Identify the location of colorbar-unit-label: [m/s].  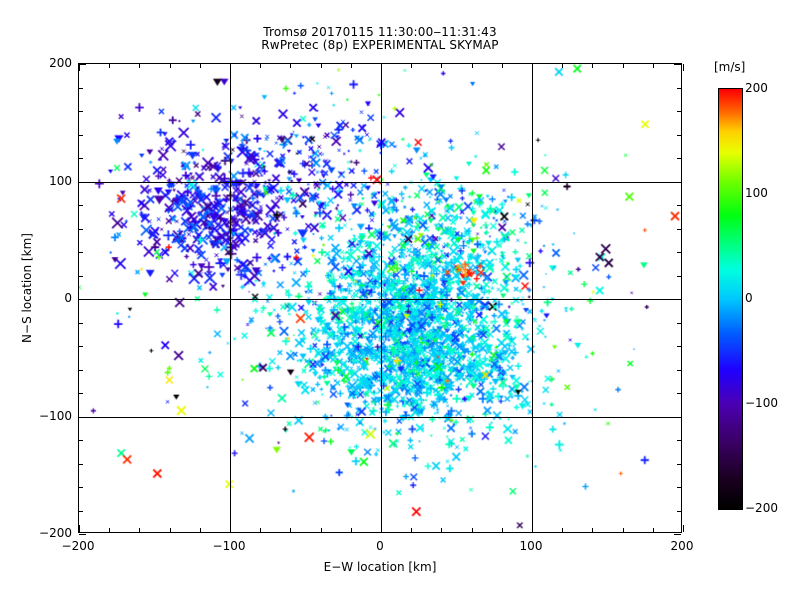
(730, 67).